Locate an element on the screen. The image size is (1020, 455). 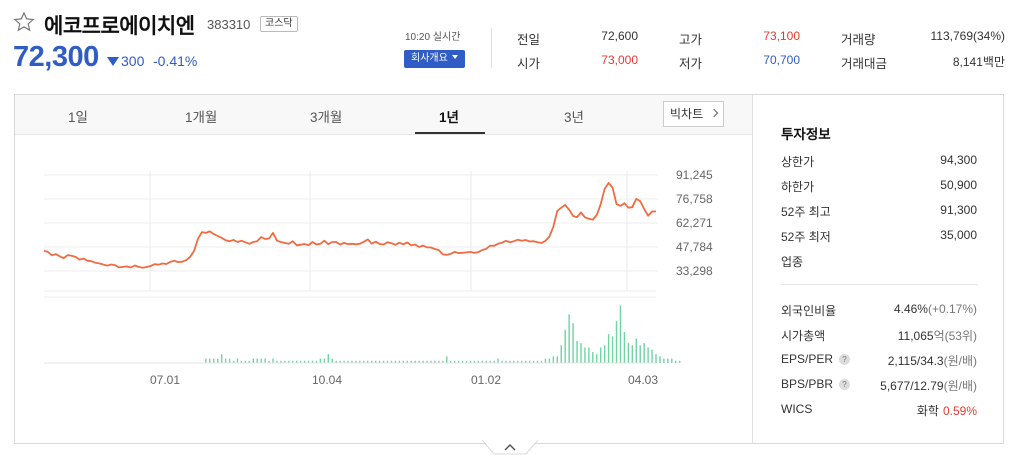
collapse-handle is located at coordinates (510, 447).